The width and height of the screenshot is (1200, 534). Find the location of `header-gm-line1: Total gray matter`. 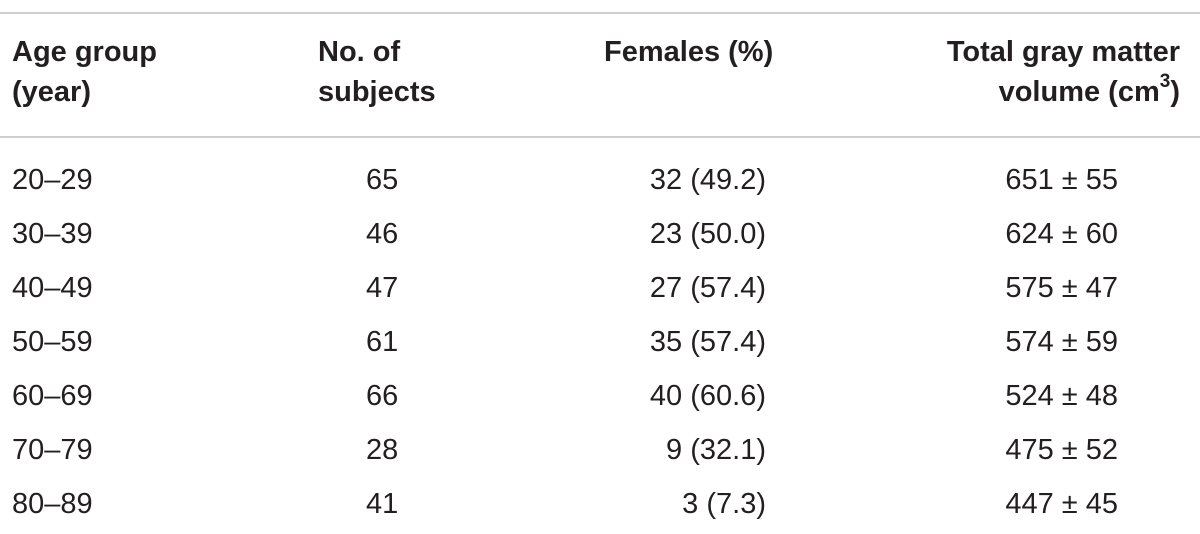

header-gm-line1: Total gray matter is located at coordinates (1063, 52).